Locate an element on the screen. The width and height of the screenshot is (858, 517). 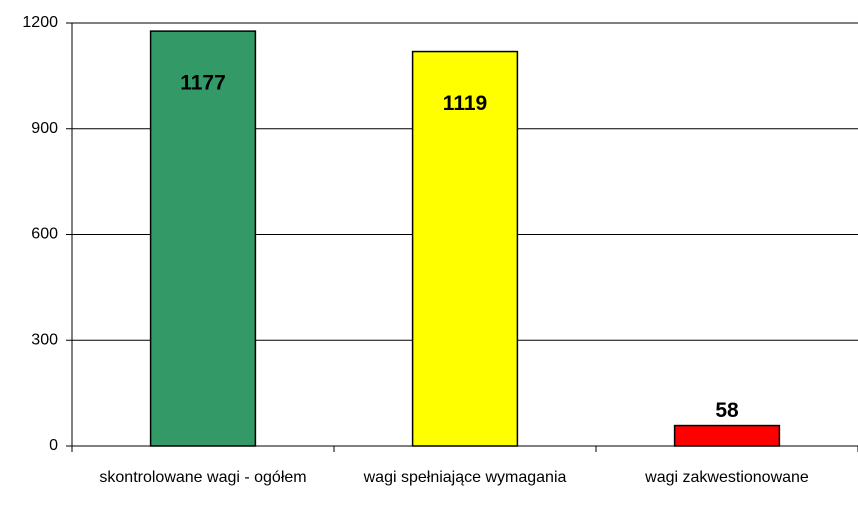
y-tick-label: 600 is located at coordinates (44, 234).